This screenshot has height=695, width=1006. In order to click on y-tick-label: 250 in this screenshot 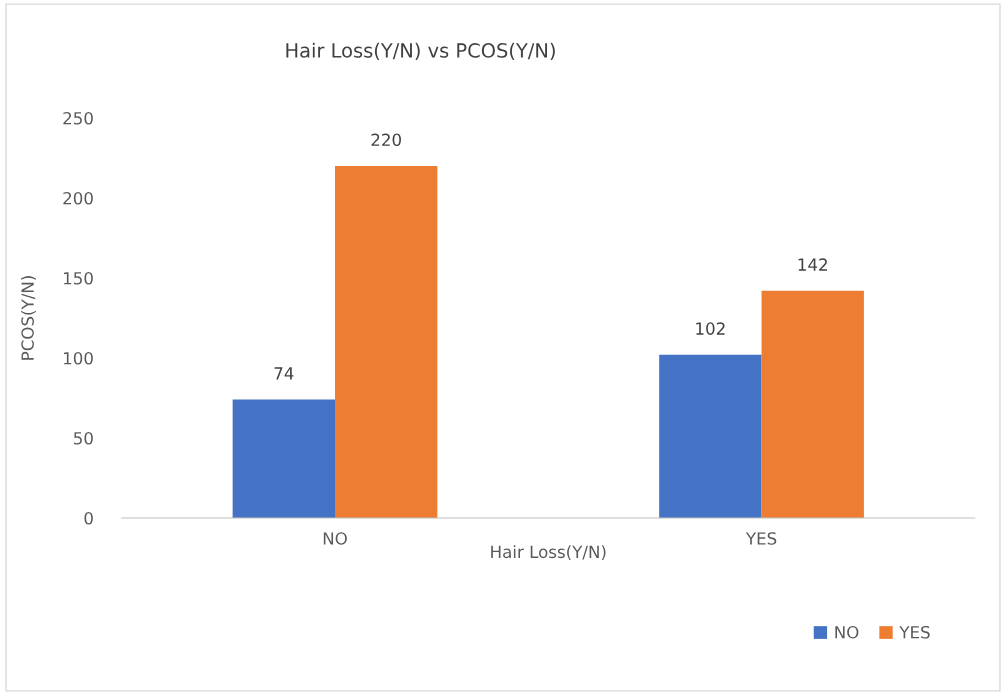, I will do `click(78, 118)`.